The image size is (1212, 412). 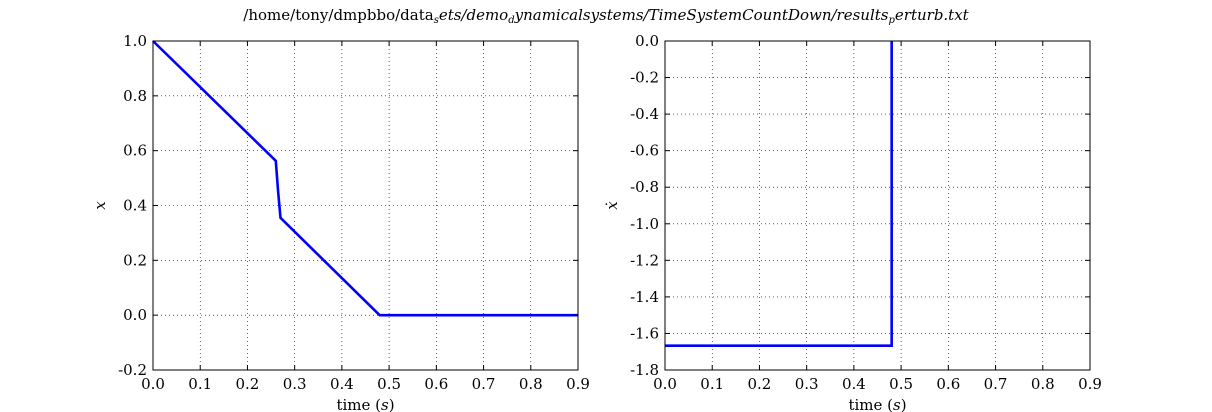 I want to click on y-tick-label: -1.0, so click(x=644, y=224).